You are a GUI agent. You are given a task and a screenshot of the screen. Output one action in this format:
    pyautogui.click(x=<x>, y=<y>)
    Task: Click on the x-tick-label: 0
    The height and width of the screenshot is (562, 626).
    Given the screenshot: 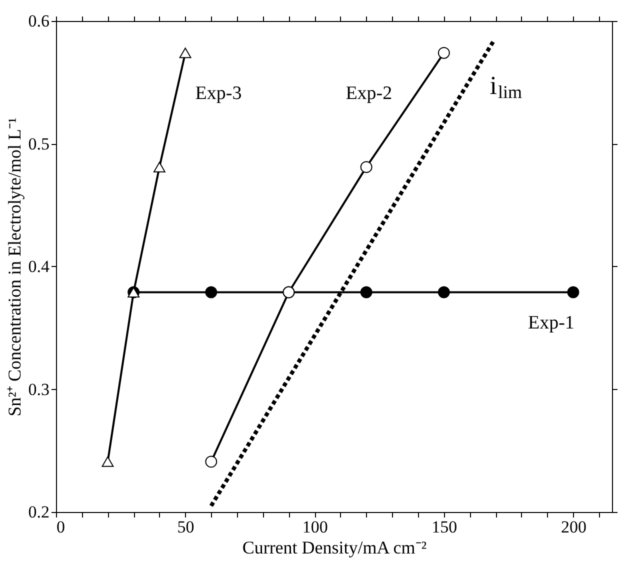 What is the action you would take?
    pyautogui.click(x=60, y=527)
    